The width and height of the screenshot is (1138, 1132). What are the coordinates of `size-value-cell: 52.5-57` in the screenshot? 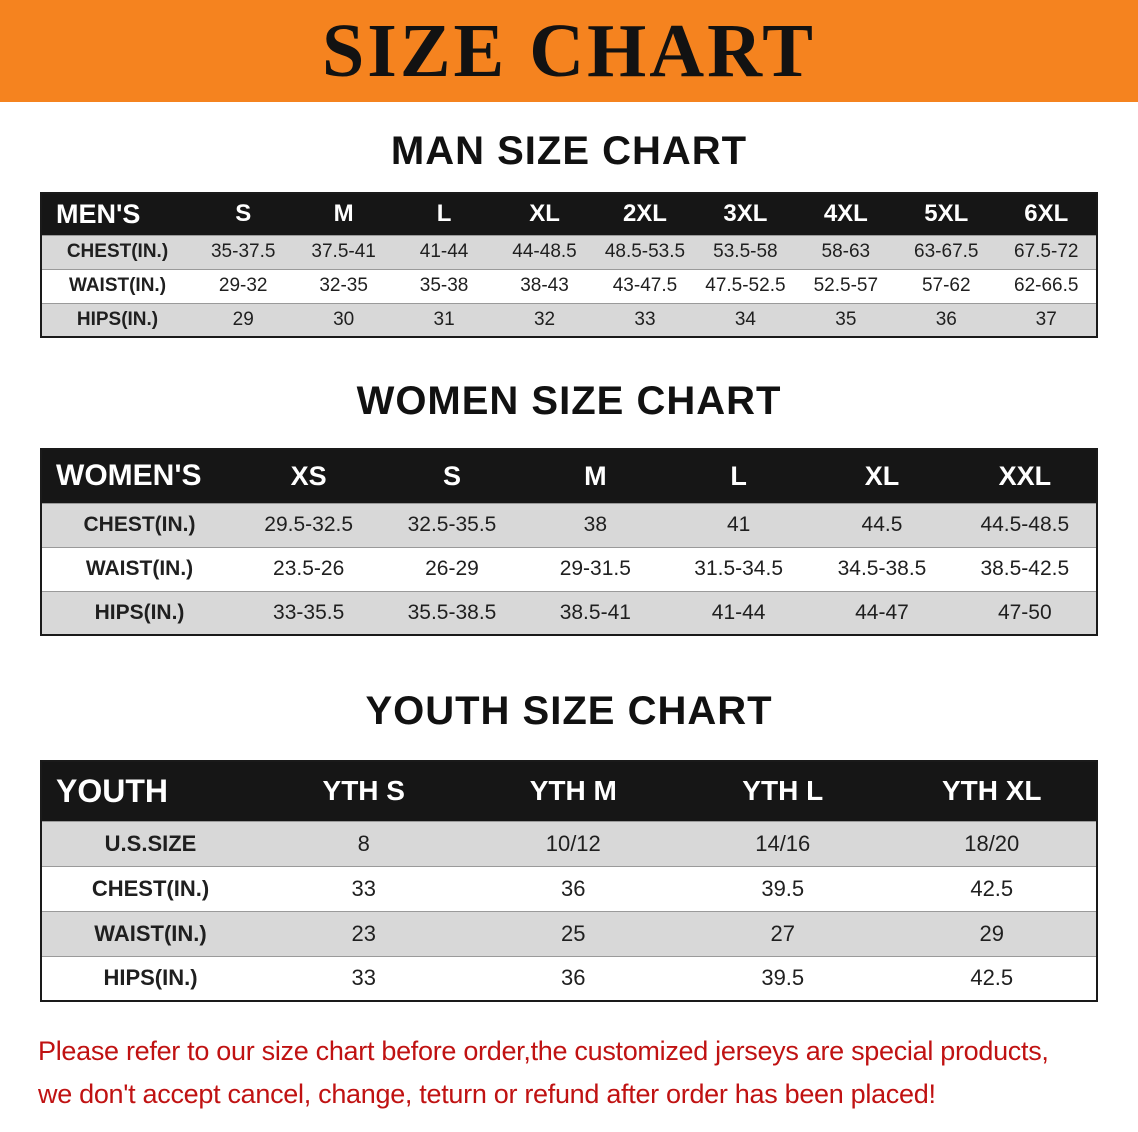 It's located at (846, 285).